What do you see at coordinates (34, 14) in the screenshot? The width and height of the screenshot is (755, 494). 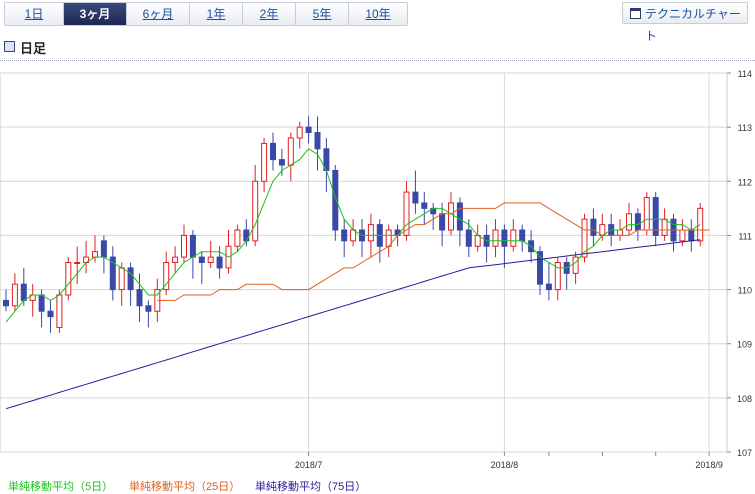 I see `tab-1d: 1日` at bounding box center [34, 14].